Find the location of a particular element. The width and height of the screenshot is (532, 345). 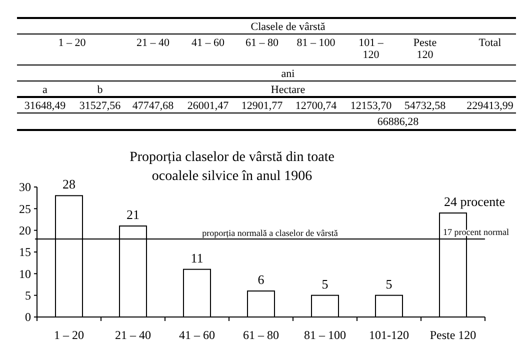

x-tick-label: 61 – 80 is located at coordinates (261, 335).